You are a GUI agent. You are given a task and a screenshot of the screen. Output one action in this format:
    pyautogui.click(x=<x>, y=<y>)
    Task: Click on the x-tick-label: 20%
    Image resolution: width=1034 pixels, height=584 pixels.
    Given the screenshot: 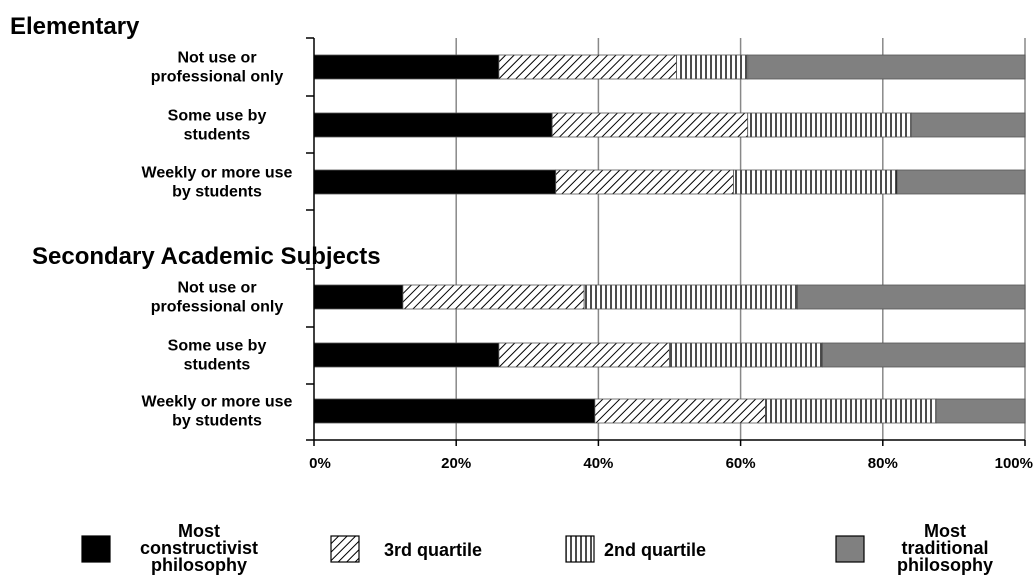 What is the action you would take?
    pyautogui.click(x=456, y=463)
    